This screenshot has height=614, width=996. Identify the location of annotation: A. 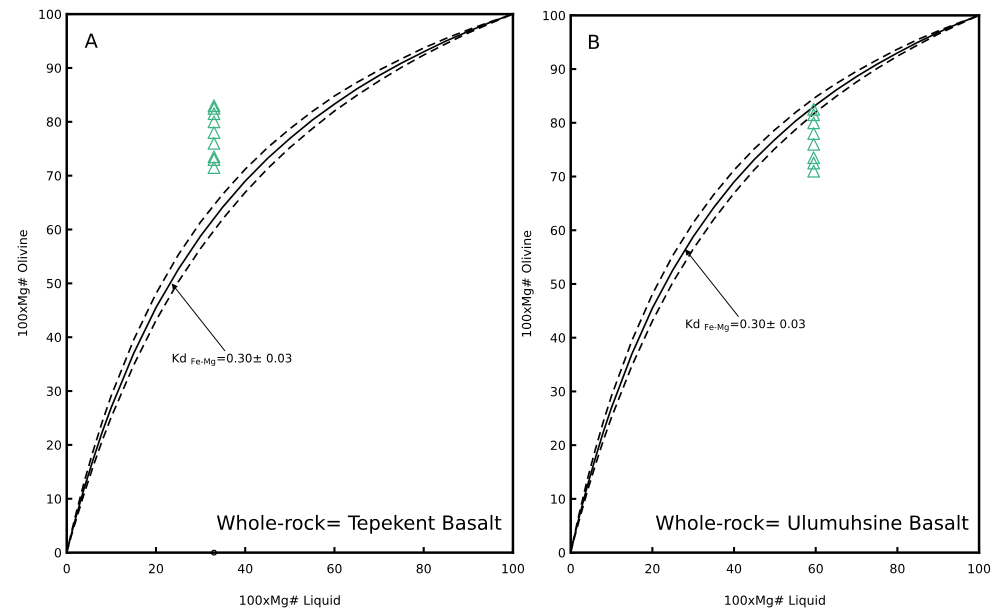
(91, 41).